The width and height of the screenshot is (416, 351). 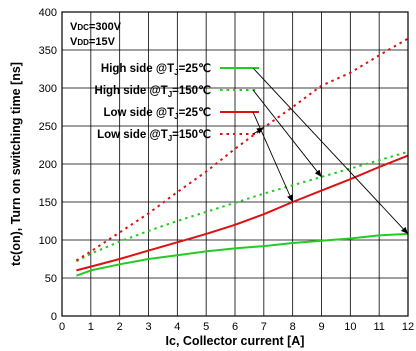 I want to click on x-tick-label: 8, so click(x=293, y=327).